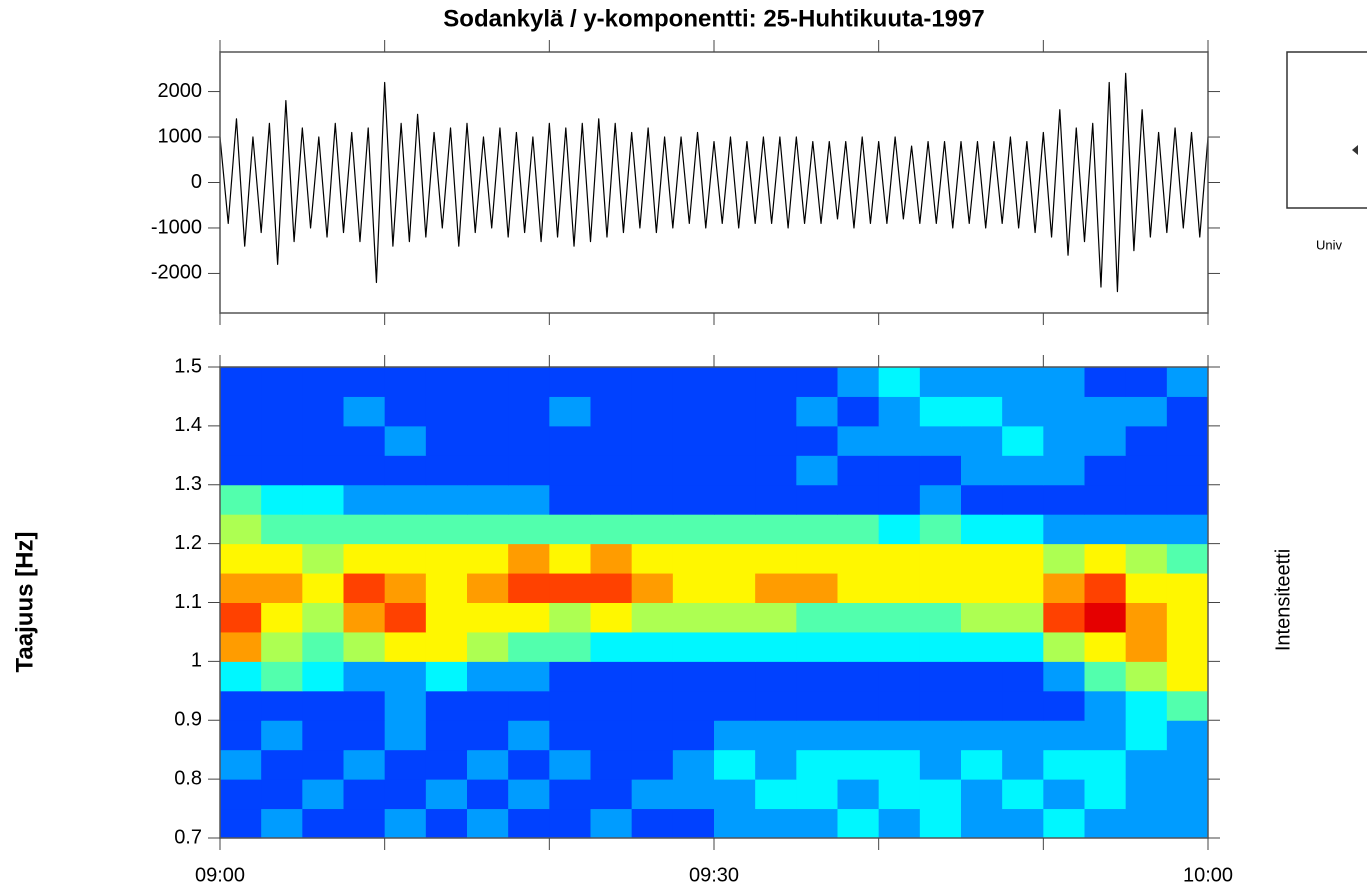  I want to click on colorbar-marker, so click(1355, 150).